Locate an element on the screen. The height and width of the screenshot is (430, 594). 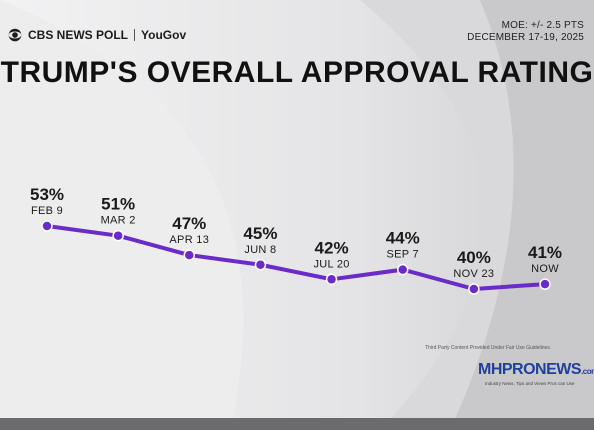
date-label: FEB 9 is located at coordinates (47, 211).